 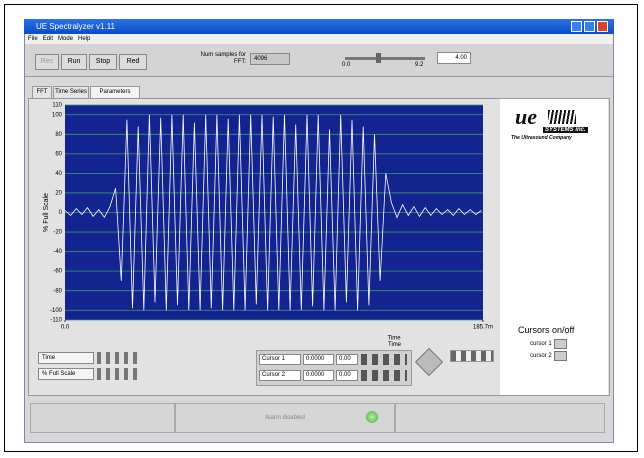 I want to click on scale-legend-row: Time, so click(x=66, y=358).